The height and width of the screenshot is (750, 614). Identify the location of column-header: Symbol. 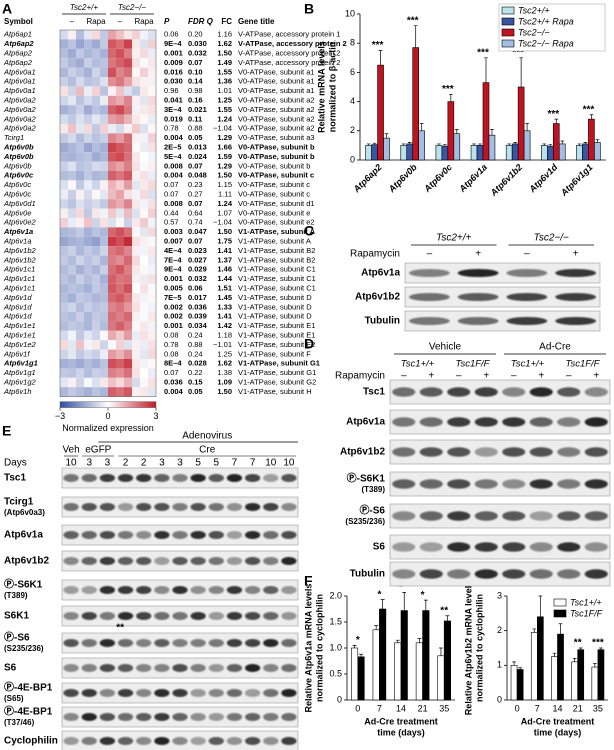
(18, 21).